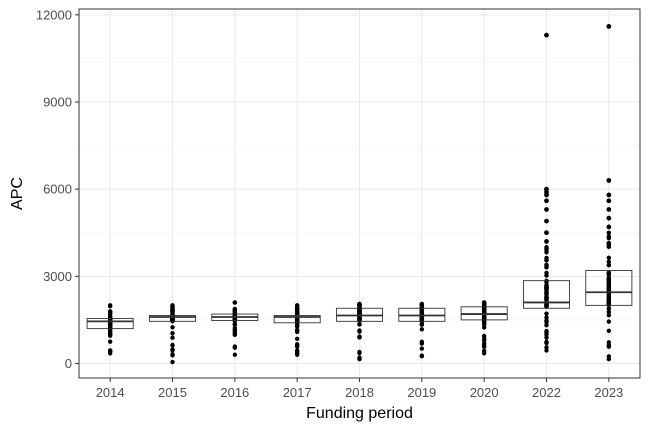 This screenshot has height=432, width=648. I want to click on box-2022, so click(546, 294).